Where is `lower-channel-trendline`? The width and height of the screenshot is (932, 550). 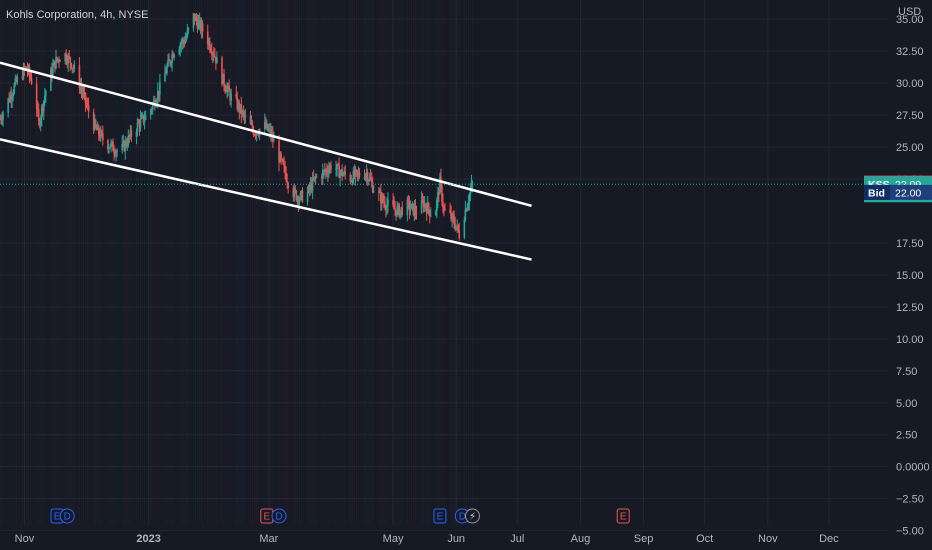
lower-channel-trendline is located at coordinates (266, 199).